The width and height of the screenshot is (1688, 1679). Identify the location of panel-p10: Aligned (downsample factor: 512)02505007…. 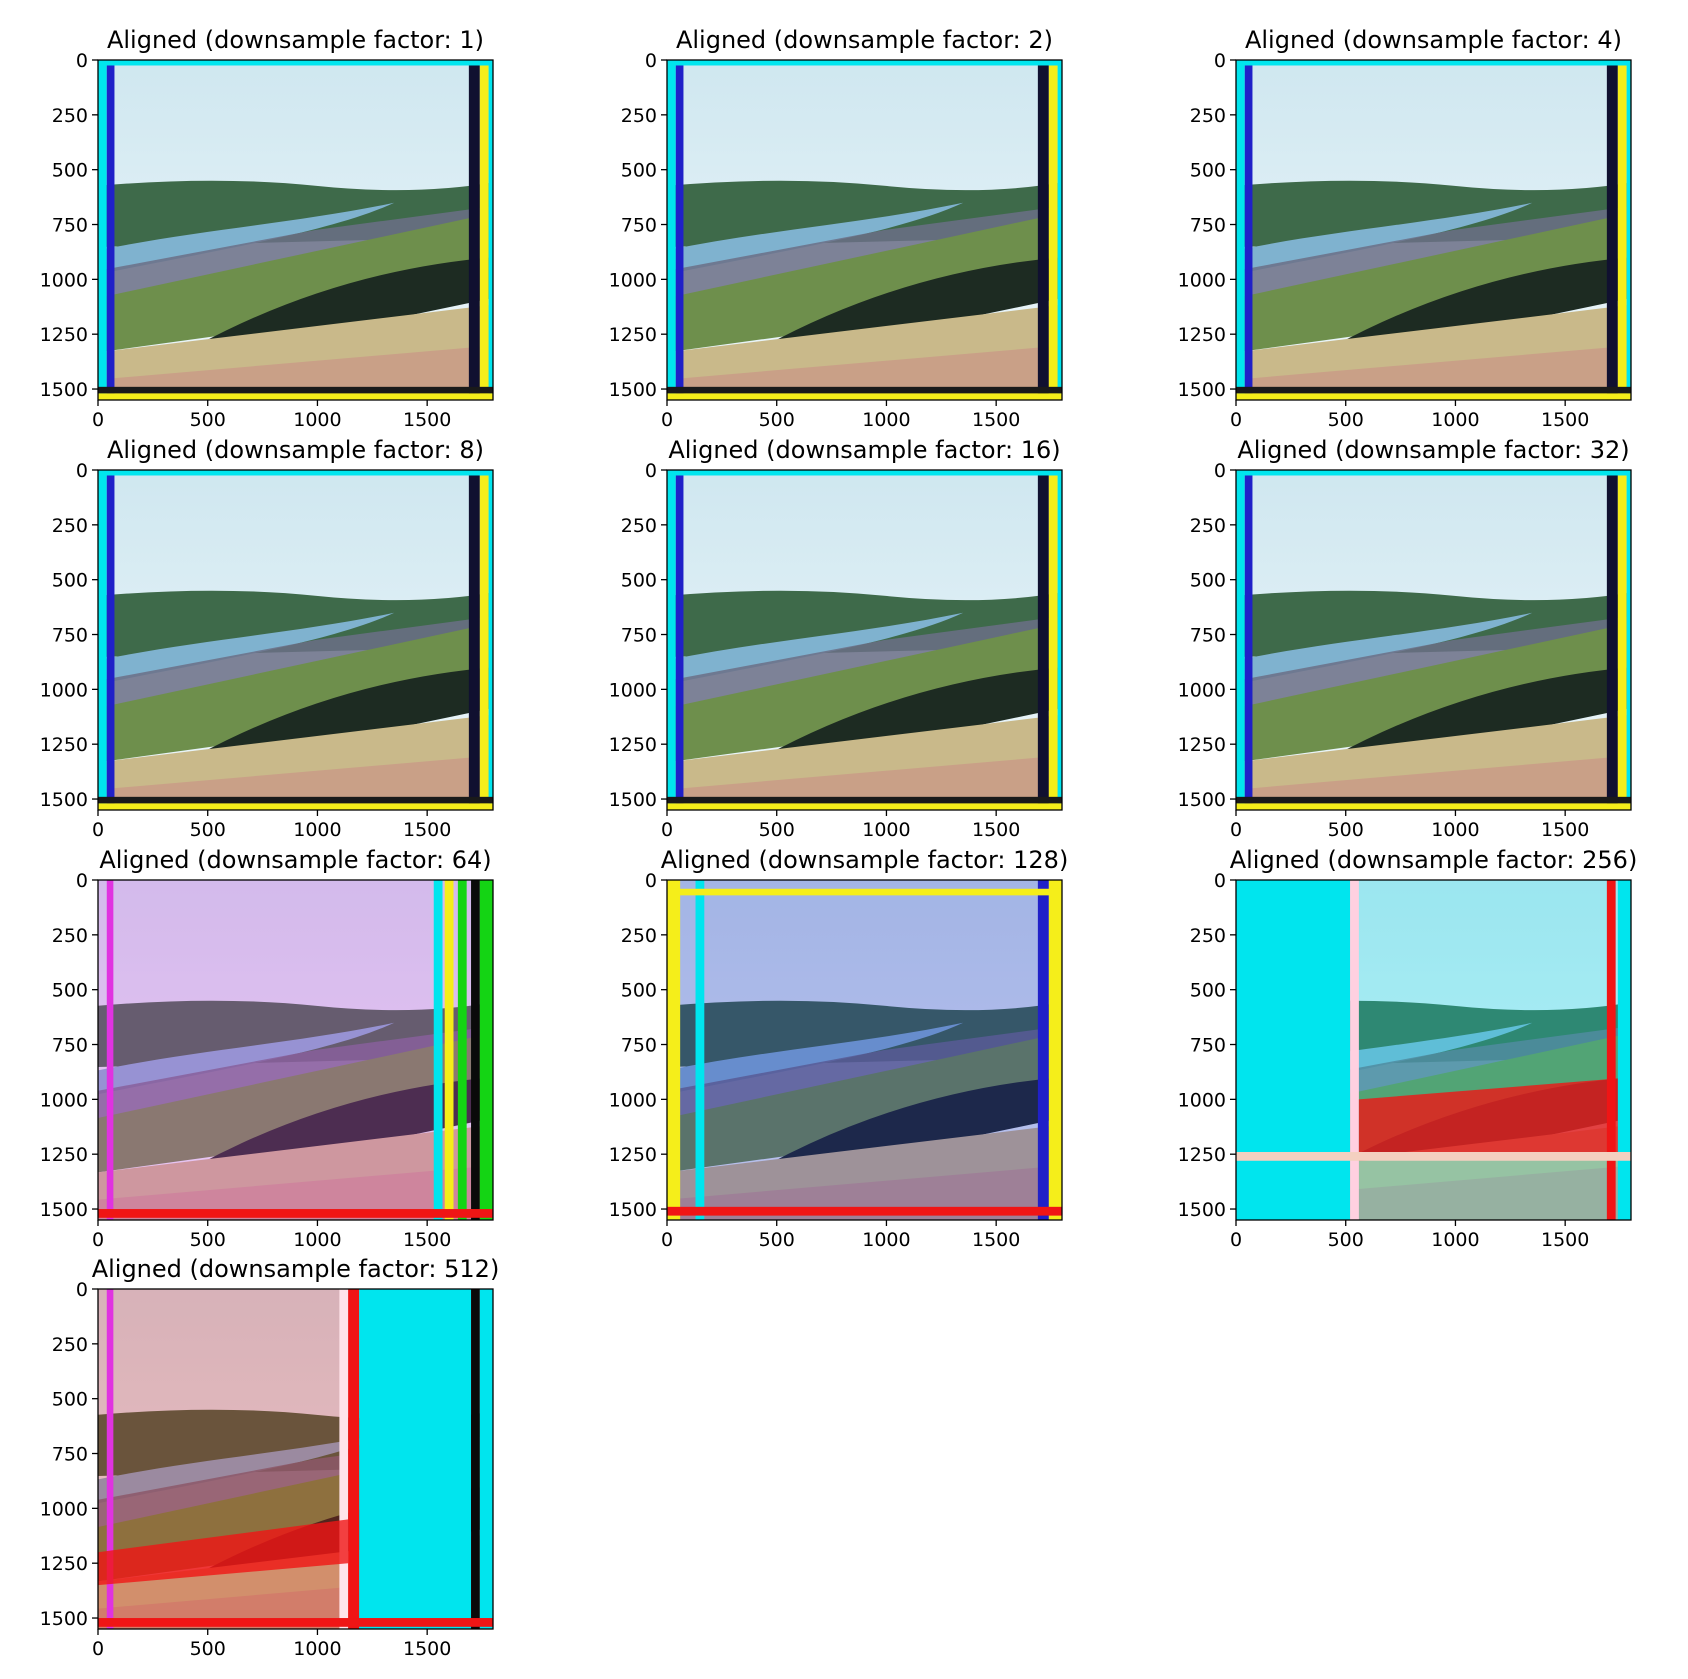
(270, 1457).